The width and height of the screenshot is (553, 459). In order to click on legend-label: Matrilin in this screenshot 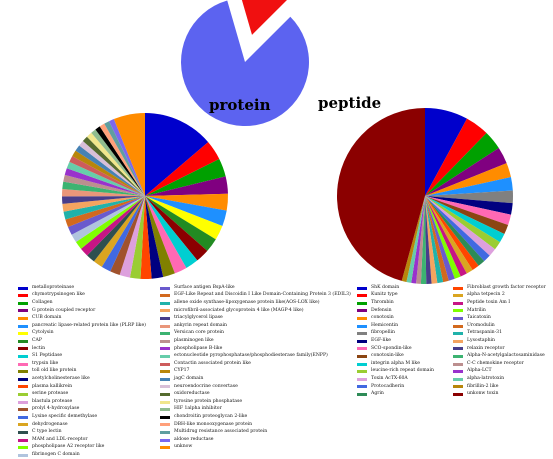, I will do `click(476, 310)`.